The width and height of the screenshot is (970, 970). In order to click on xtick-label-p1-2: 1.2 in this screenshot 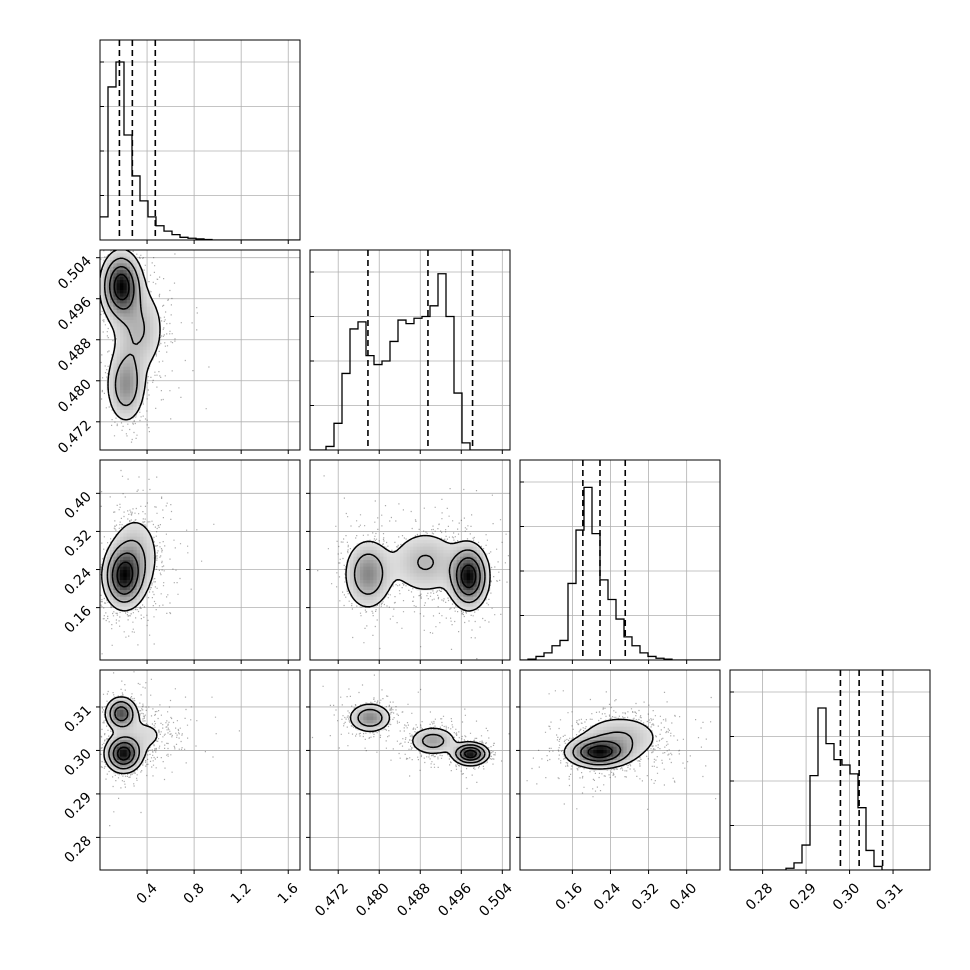, I will do `click(241, 893)`.